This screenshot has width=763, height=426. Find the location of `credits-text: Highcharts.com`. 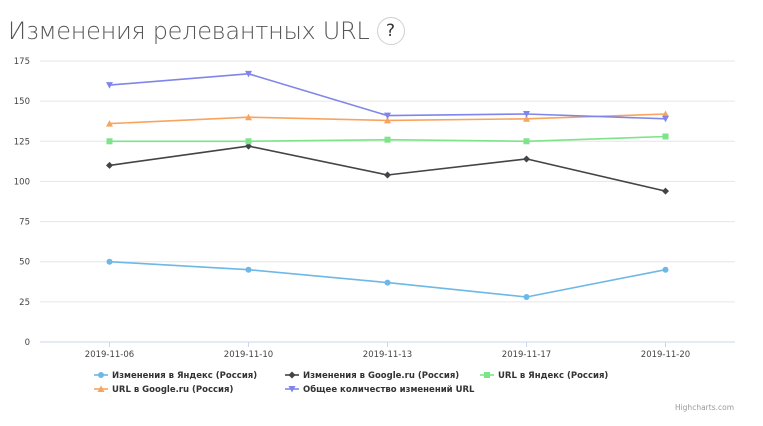

credits-text: Highcharts.com is located at coordinates (704, 407).